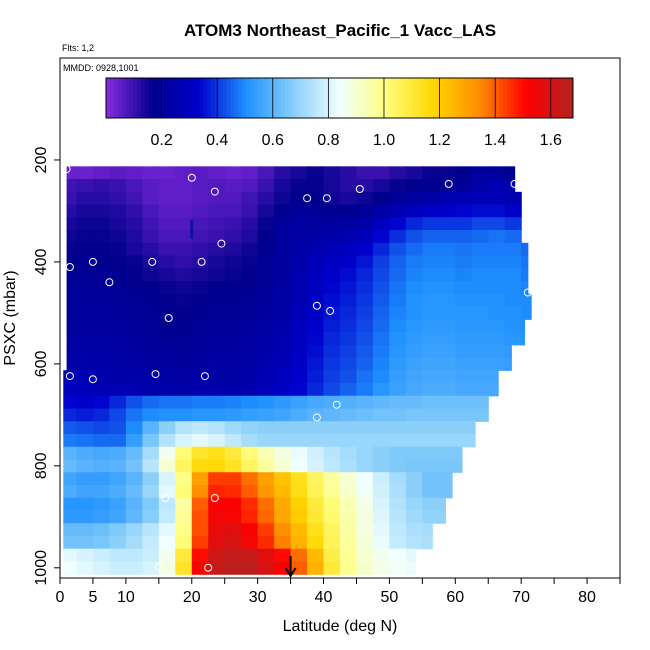  Describe the element at coordinates (495, 140) in the screenshot. I see `colorbar-tick-label: 1.4` at that location.